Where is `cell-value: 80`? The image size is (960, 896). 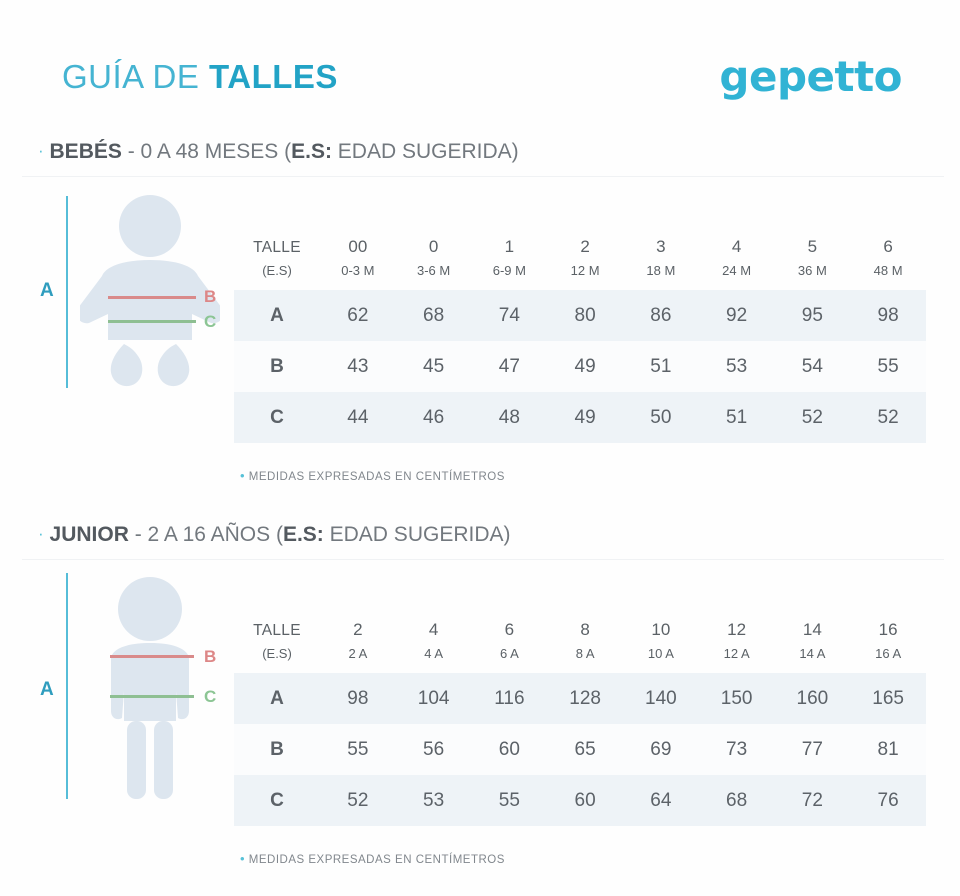 cell-value: 80 is located at coordinates (585, 315).